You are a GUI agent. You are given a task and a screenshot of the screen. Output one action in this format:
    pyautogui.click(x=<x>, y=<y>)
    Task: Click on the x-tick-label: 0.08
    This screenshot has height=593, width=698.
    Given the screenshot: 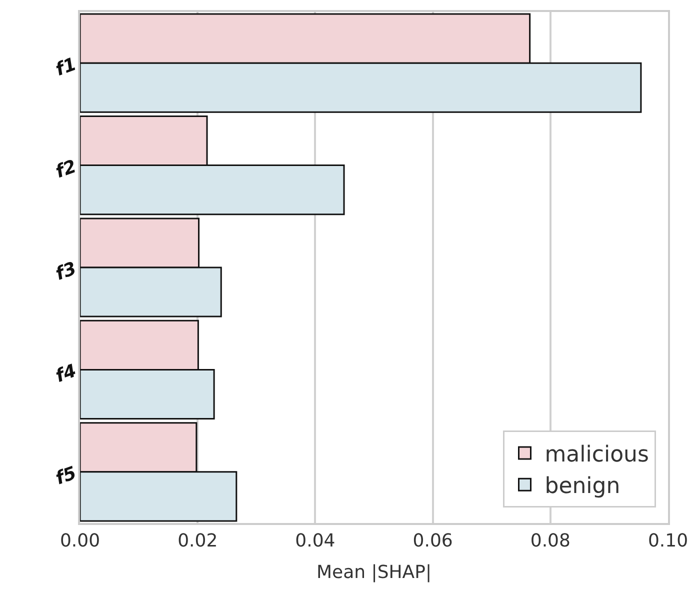 What is the action you would take?
    pyautogui.click(x=550, y=541)
    